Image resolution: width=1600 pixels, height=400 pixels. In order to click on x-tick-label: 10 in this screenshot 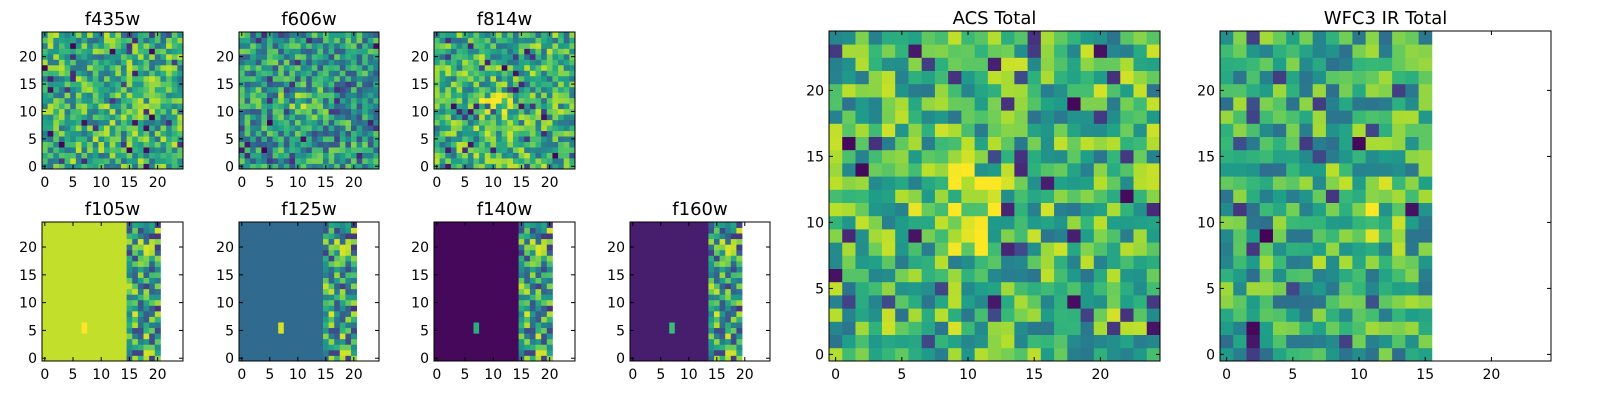, I will do `click(101, 375)`.